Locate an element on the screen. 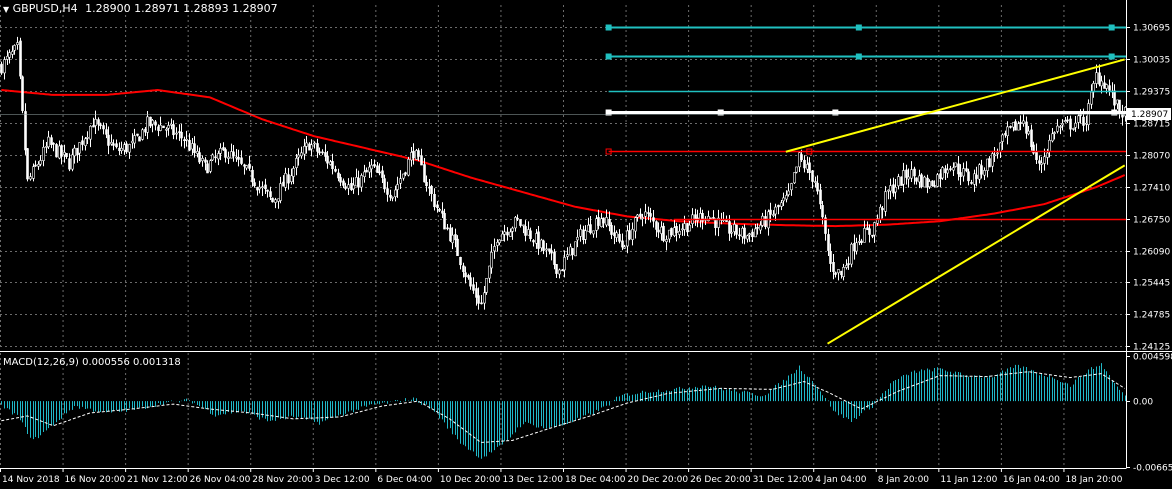  macd-tick-label: 0.00 is located at coordinates (1143, 403).